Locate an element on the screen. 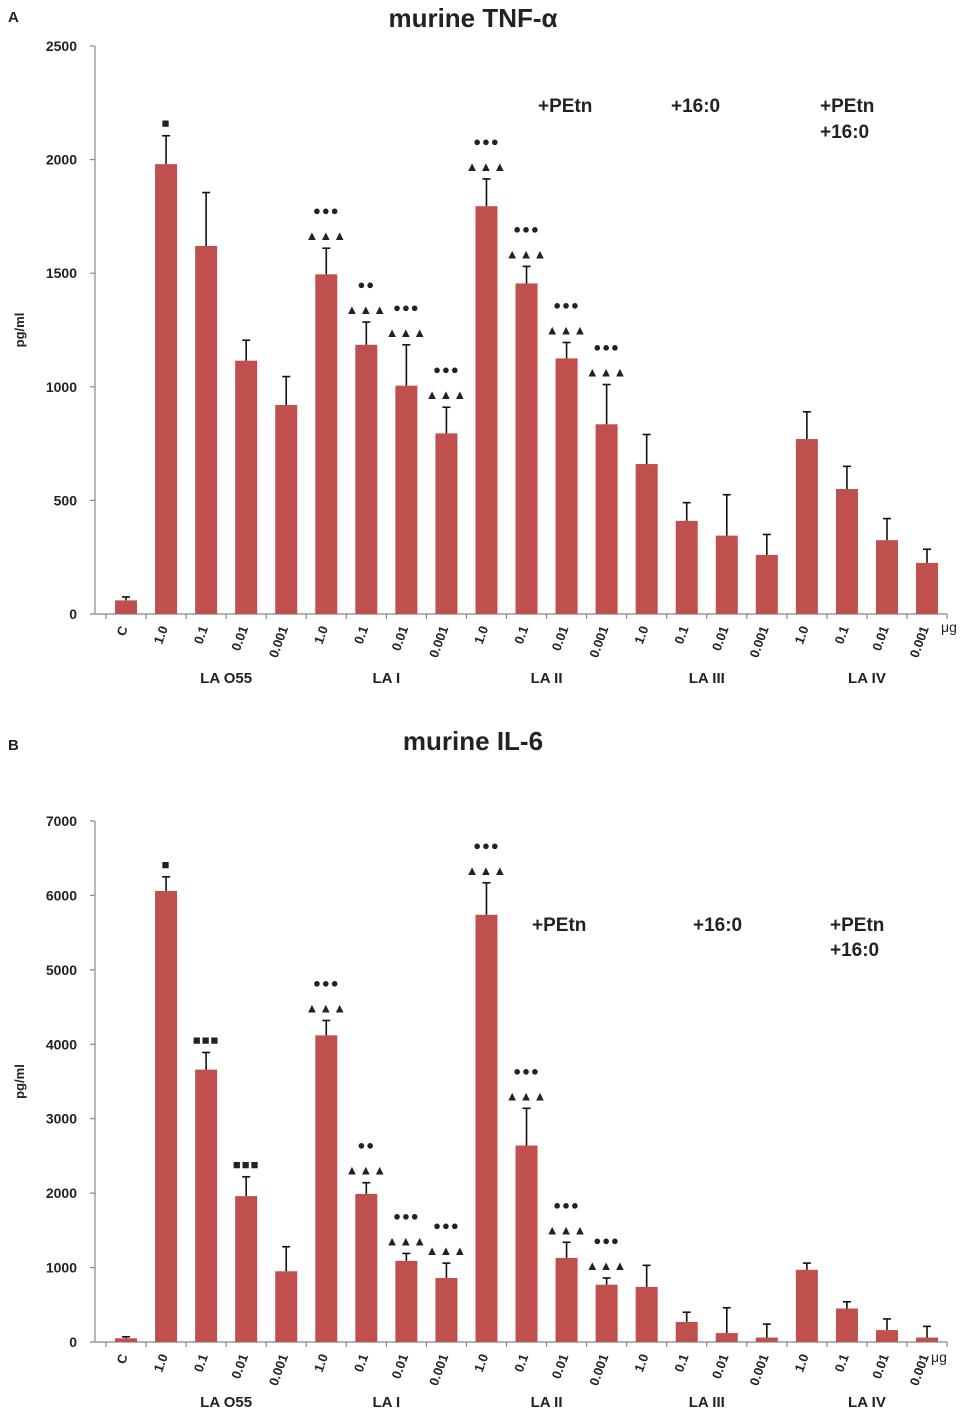 Image resolution: width=968 pixels, height=1413 pixels. significance-marker-5: ▲▲▲ is located at coordinates (326, 235).